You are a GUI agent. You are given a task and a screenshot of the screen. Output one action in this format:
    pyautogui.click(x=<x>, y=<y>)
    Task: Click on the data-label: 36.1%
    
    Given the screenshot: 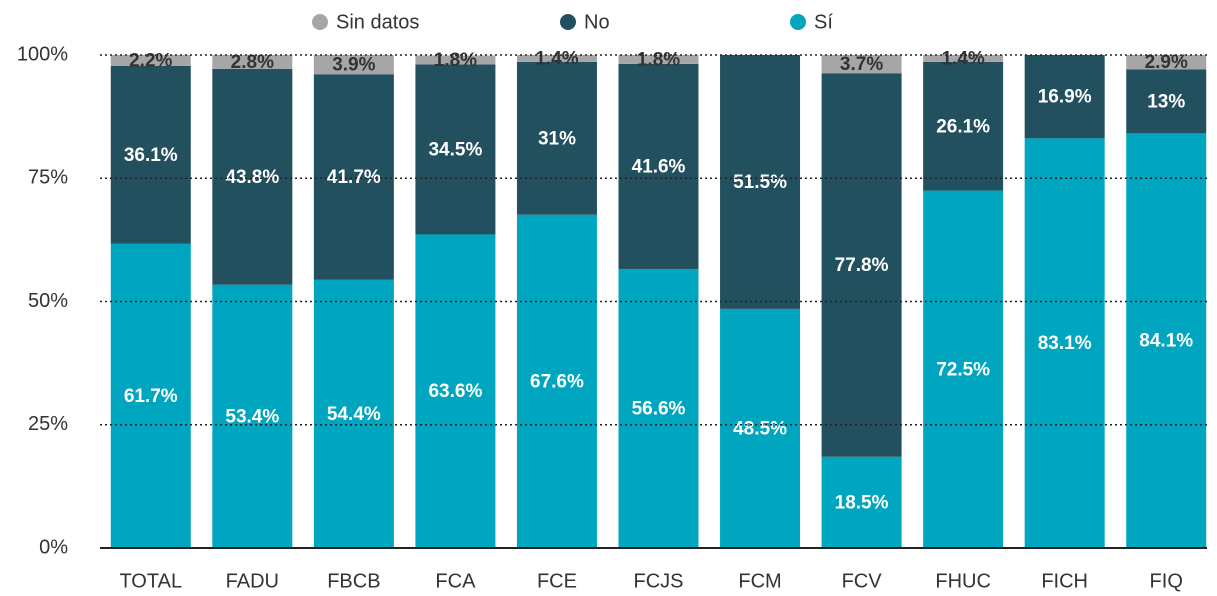 What is the action you would take?
    pyautogui.click(x=151, y=155)
    